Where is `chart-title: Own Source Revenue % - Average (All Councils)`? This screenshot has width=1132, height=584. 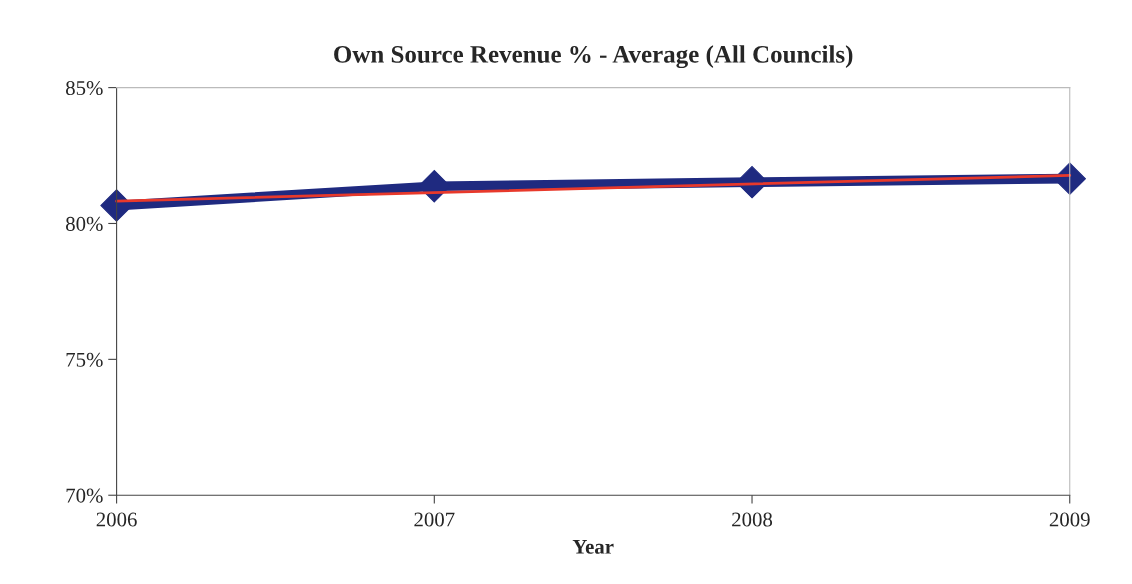 chart-title: Own Source Revenue % - Average (All Councils) is located at coordinates (593, 57).